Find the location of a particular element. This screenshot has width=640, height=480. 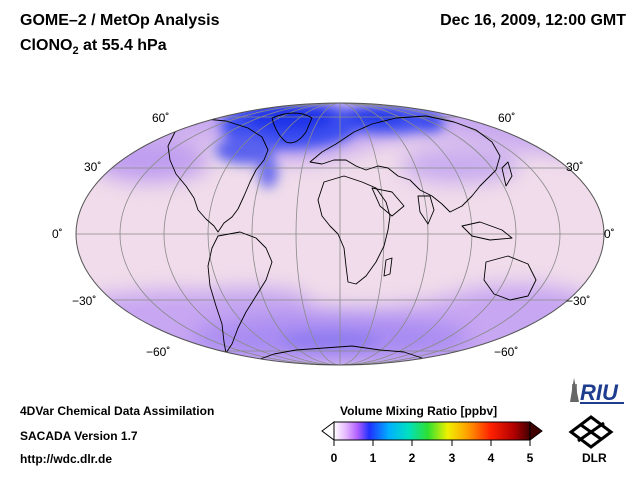

dlr-label: DLR is located at coordinates (594, 458).